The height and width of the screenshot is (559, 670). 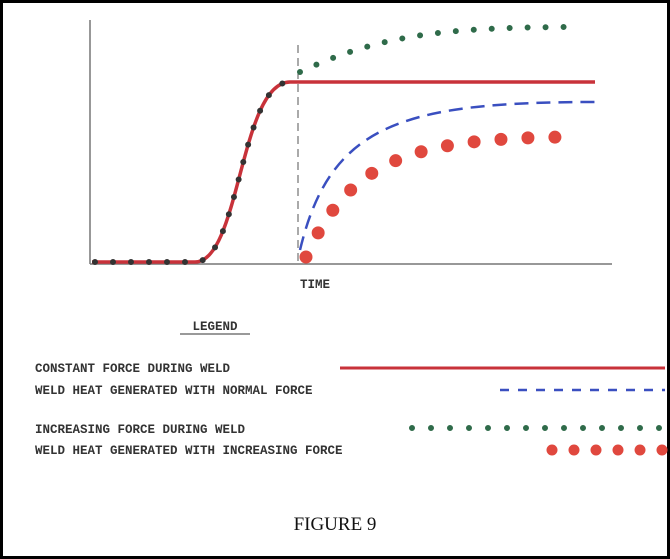 What do you see at coordinates (443, 197) in the screenshot?
I see `increasing-heat-curve` at bounding box center [443, 197].